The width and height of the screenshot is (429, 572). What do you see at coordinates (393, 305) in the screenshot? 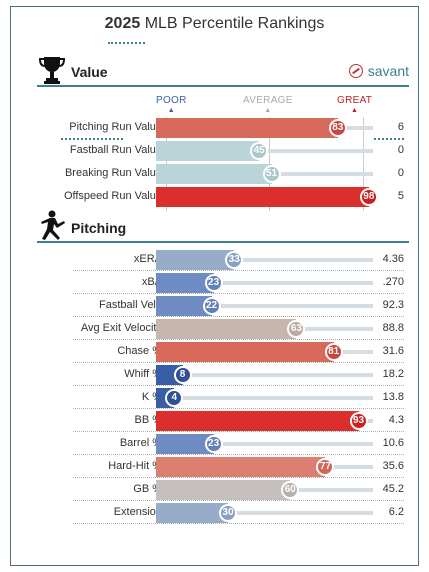
I see `metric-value: 92.3` at bounding box center [393, 305].